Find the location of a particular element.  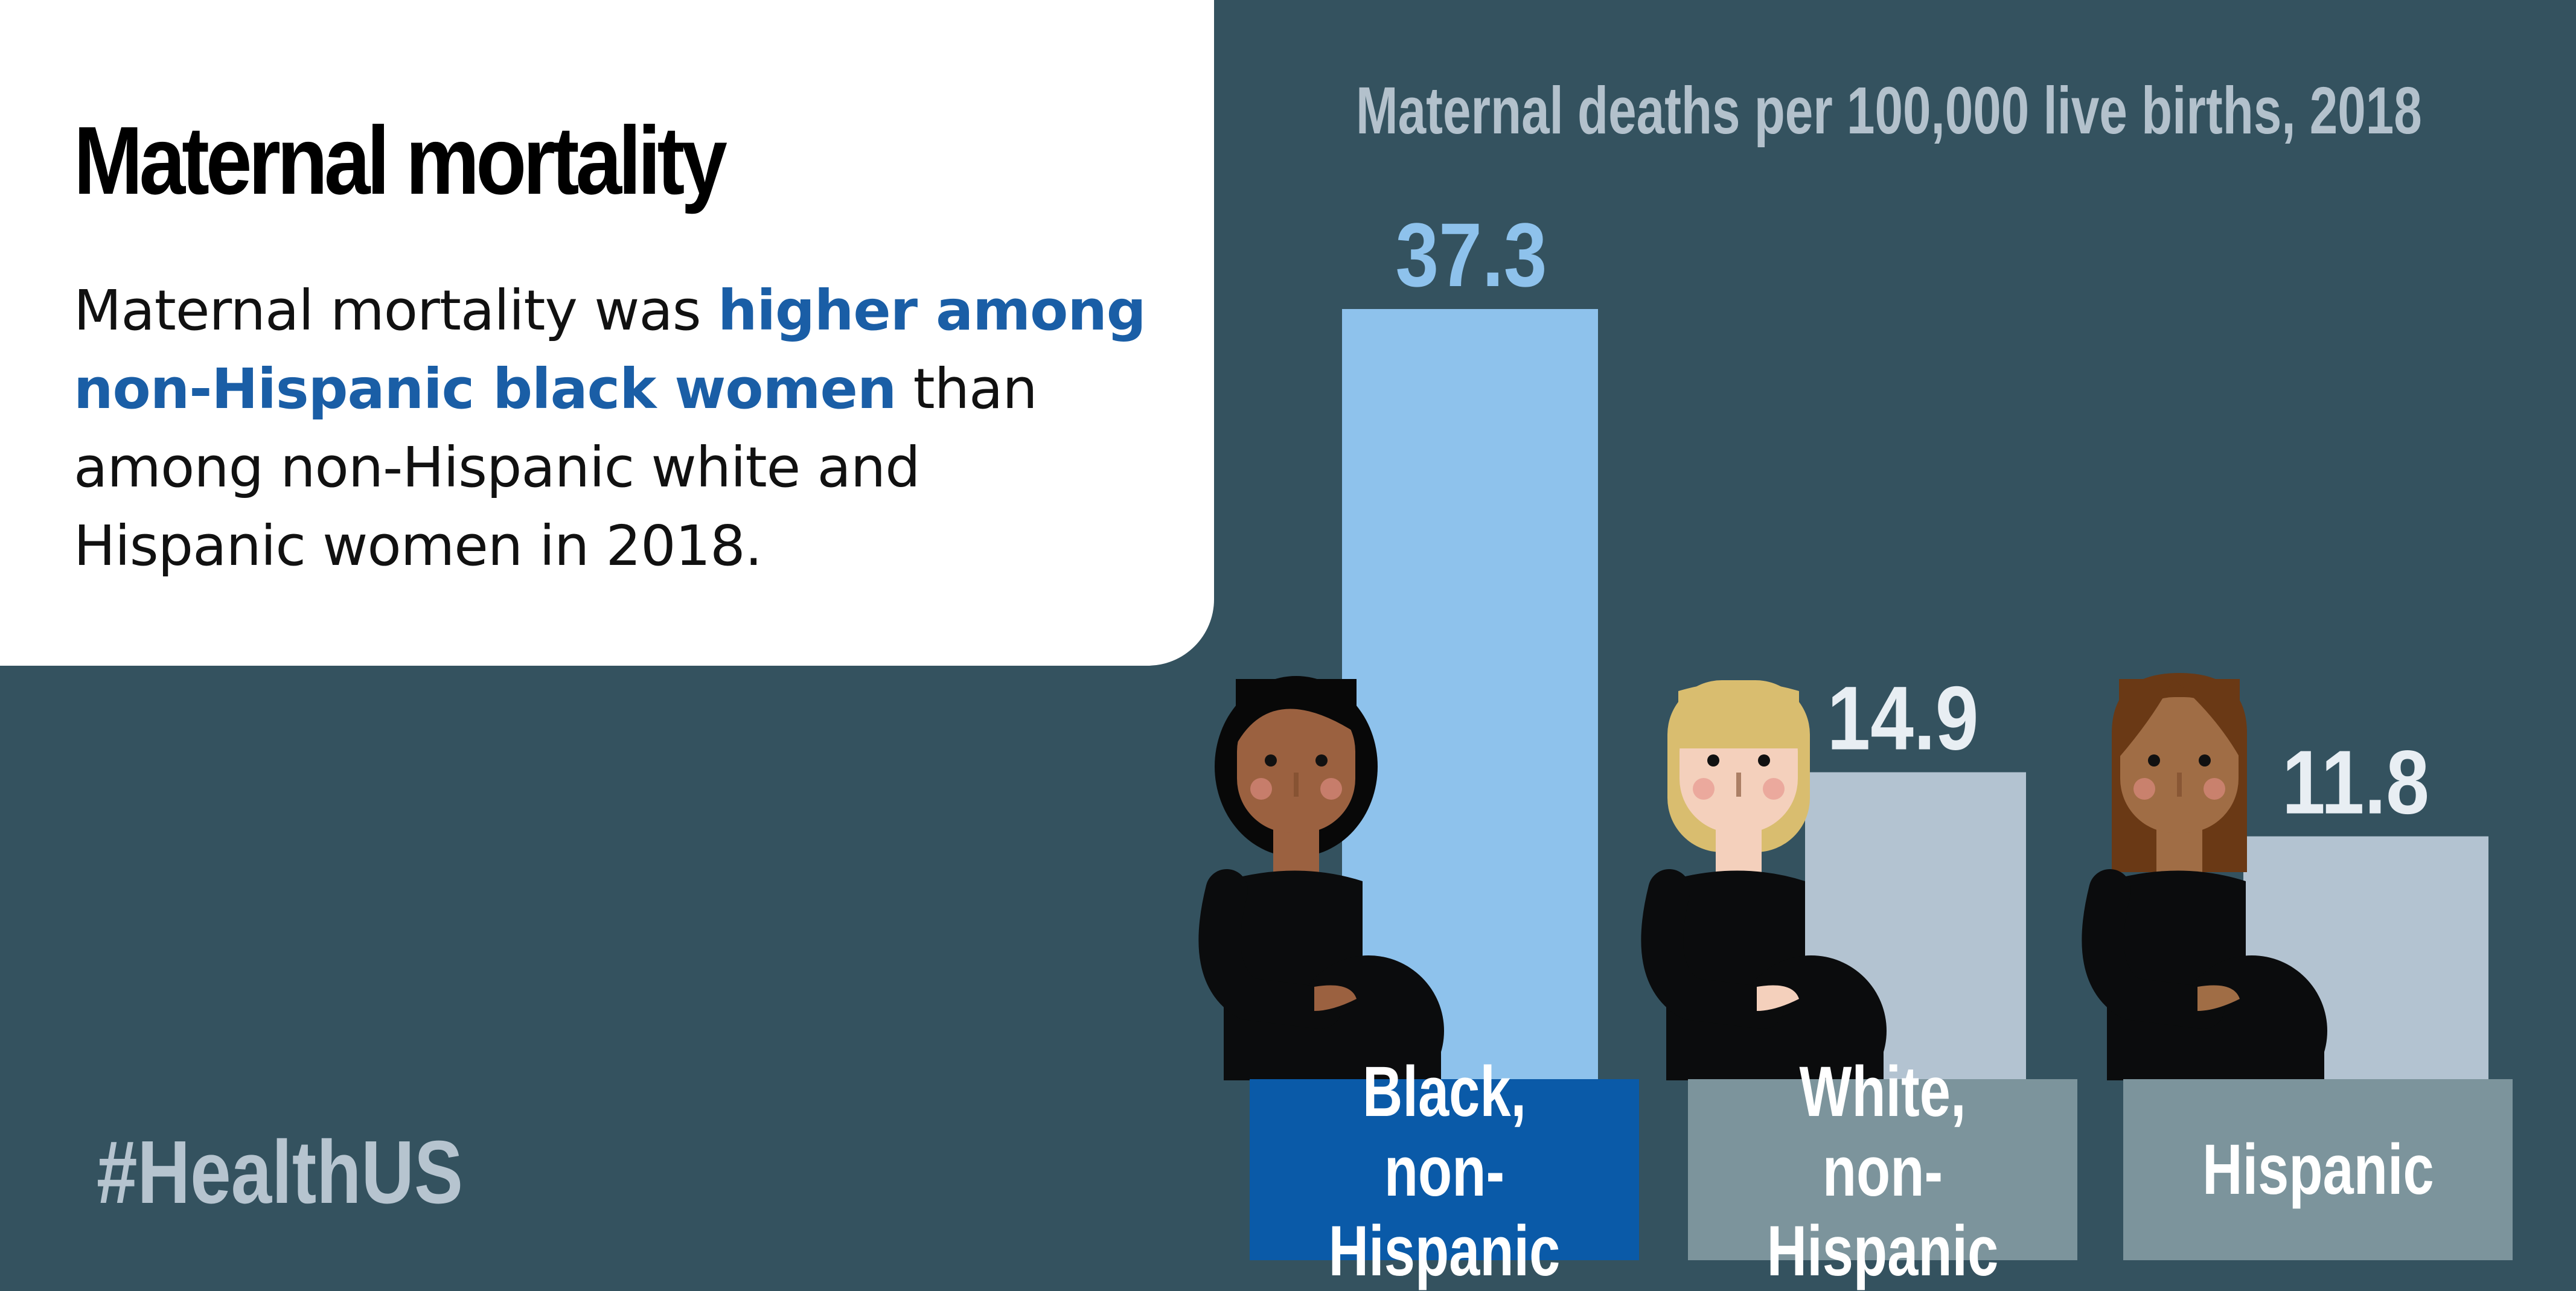

page-title: Maternal mortality is located at coordinates (401, 160).